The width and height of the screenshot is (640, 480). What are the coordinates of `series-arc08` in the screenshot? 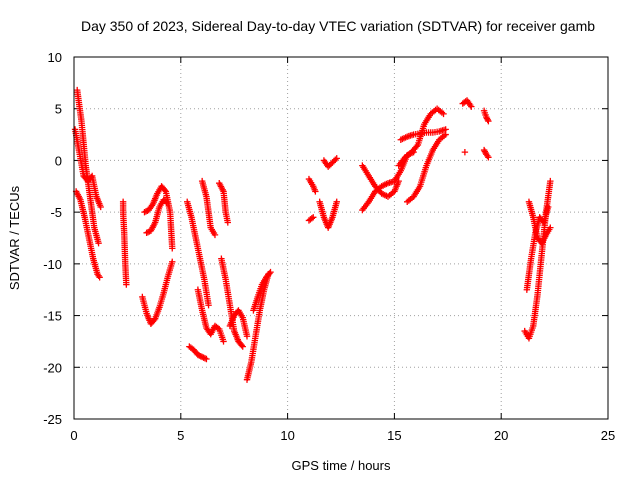 It's located at (198, 253).